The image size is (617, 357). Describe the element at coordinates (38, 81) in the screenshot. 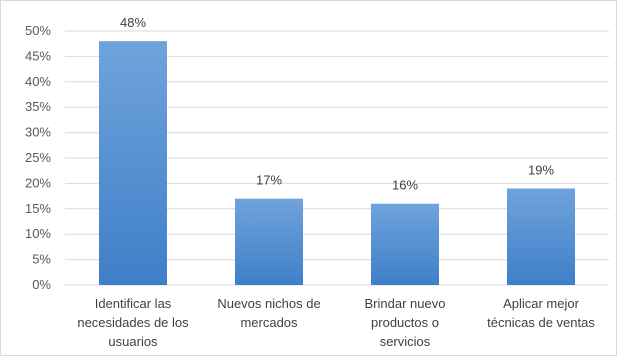

I see `y-tick-label: 40%` at that location.